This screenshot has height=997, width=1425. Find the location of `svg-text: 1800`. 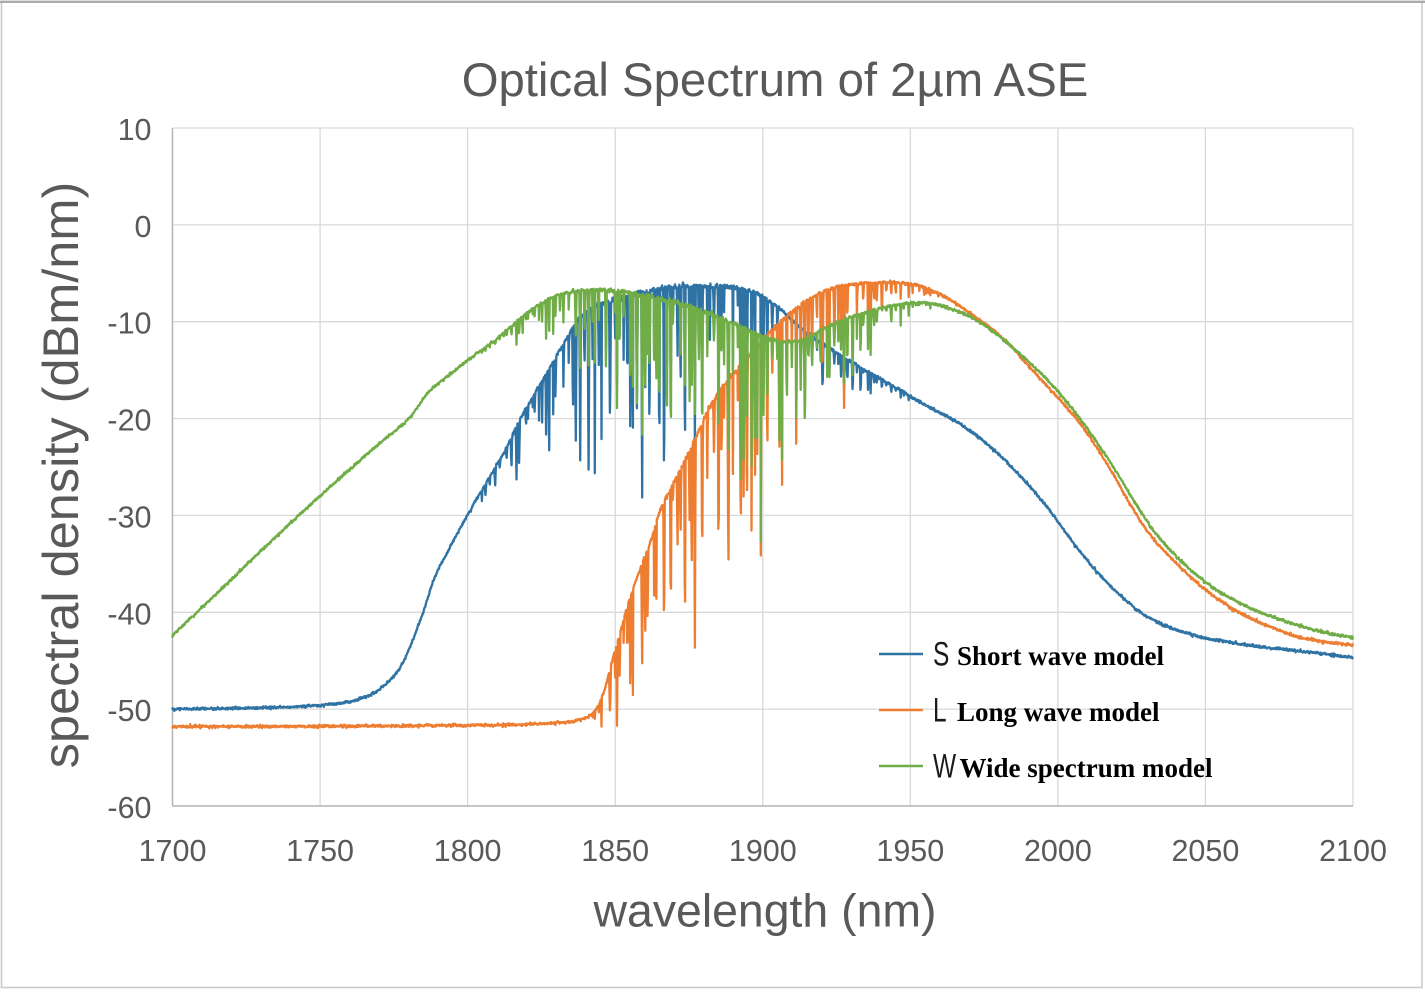

svg-text: 1800 is located at coordinates (468, 851).